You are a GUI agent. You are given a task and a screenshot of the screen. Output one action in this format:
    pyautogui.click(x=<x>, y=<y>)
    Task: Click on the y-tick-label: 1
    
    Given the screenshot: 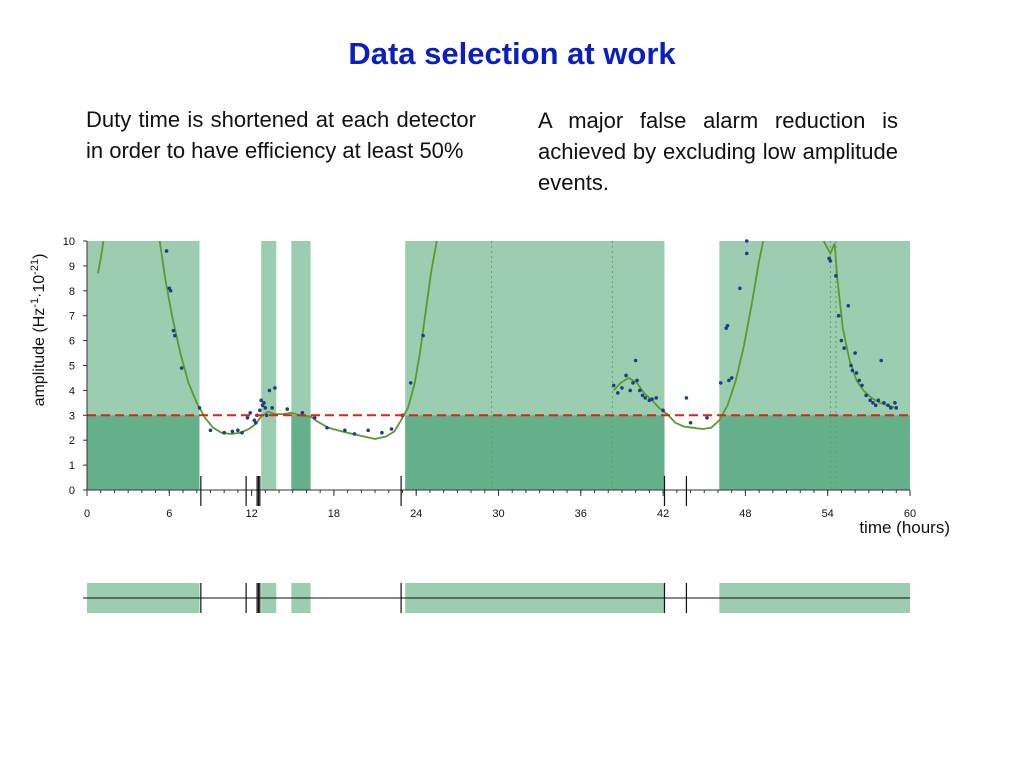 What is the action you would take?
    pyautogui.click(x=72, y=466)
    